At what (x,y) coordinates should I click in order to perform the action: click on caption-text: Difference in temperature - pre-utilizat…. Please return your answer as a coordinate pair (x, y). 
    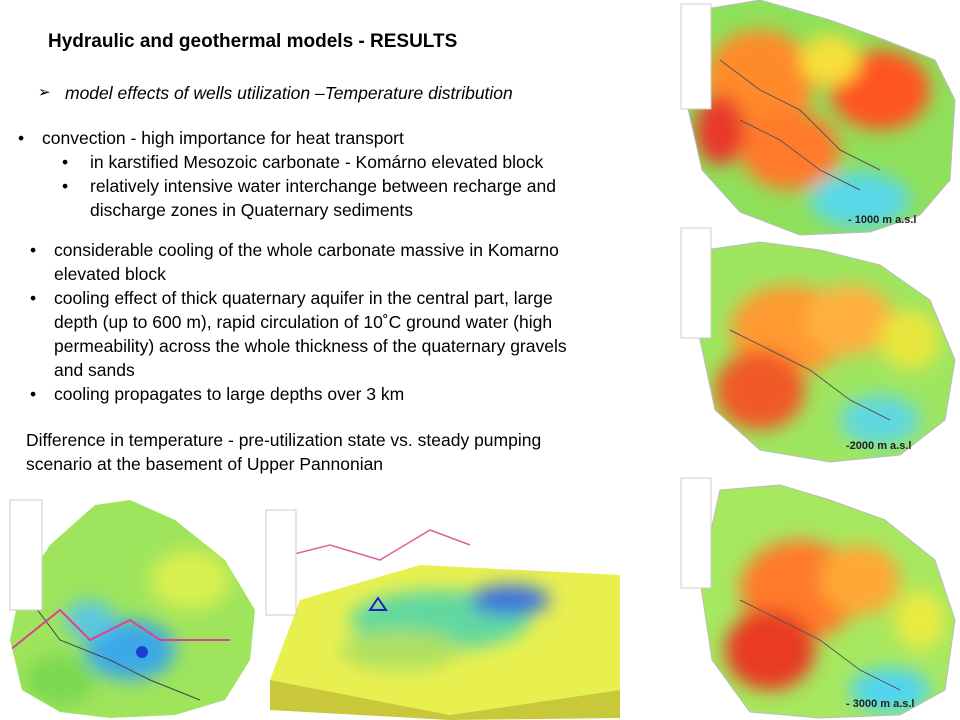
    Looking at the image, I should click on (284, 440).